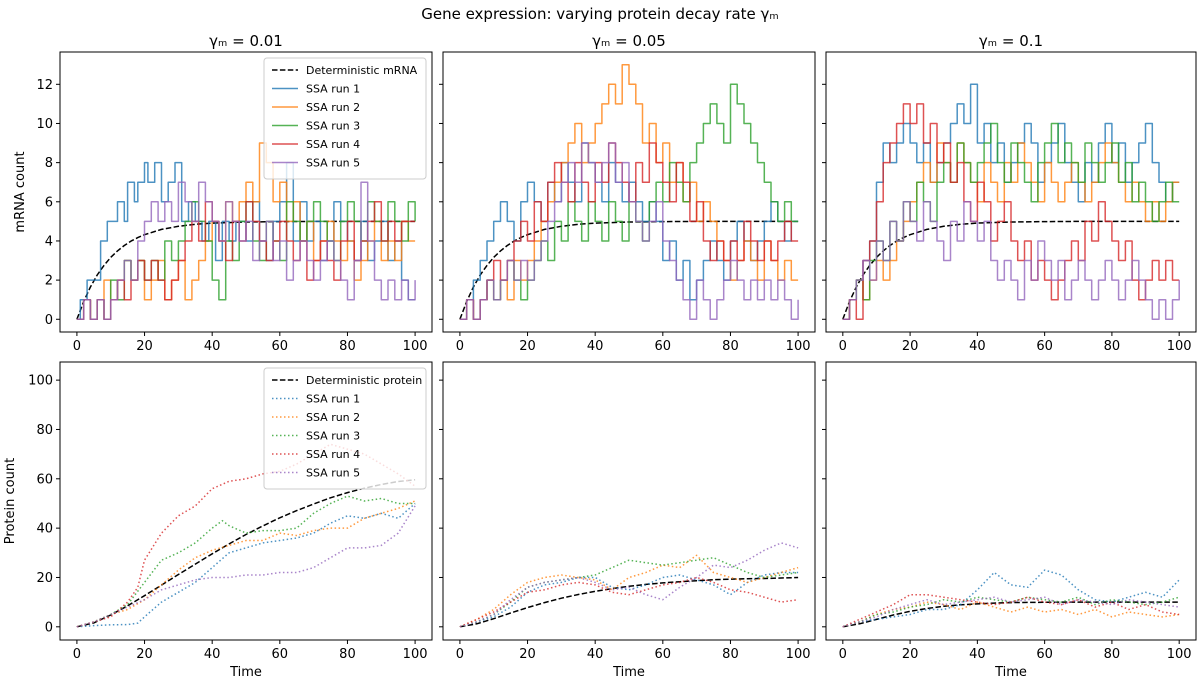 The height and width of the screenshot is (684, 1200). Describe the element at coordinates (629, 41) in the screenshot. I see `subplot-title: γₘ = 0.05` at that location.